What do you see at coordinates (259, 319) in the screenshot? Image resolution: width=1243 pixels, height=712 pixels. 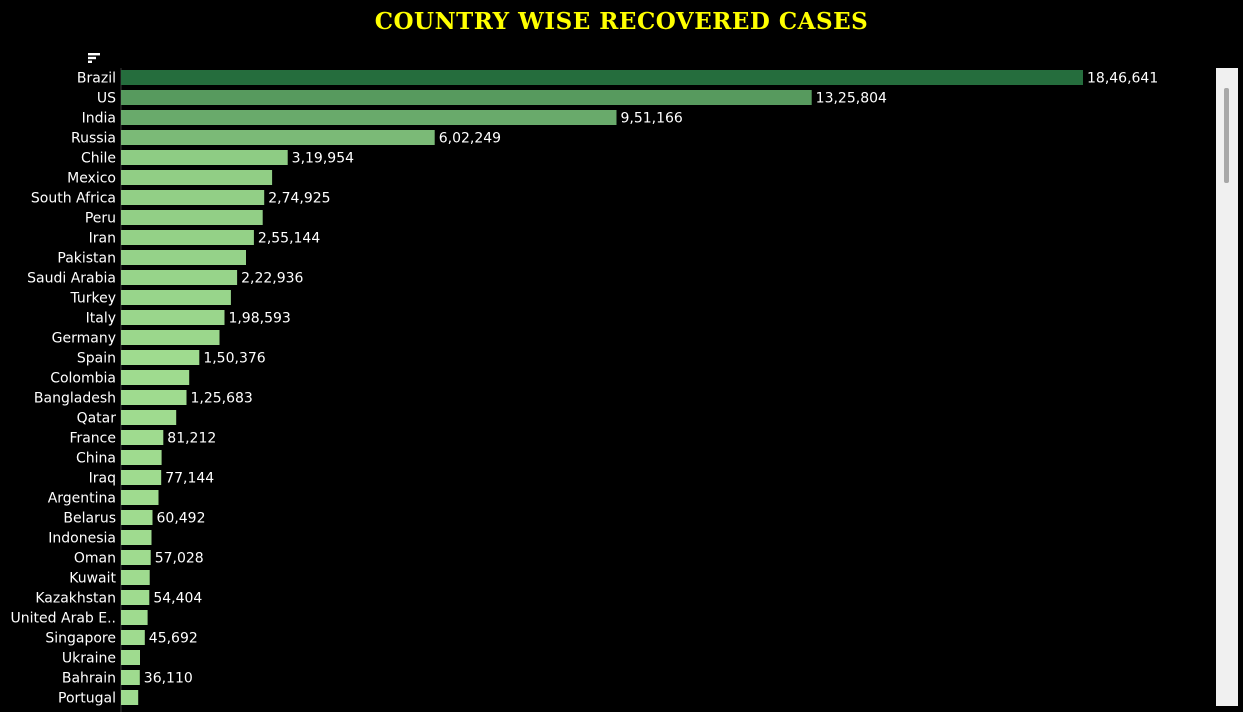 I see `value-label: 1,98,593` at bounding box center [259, 319].